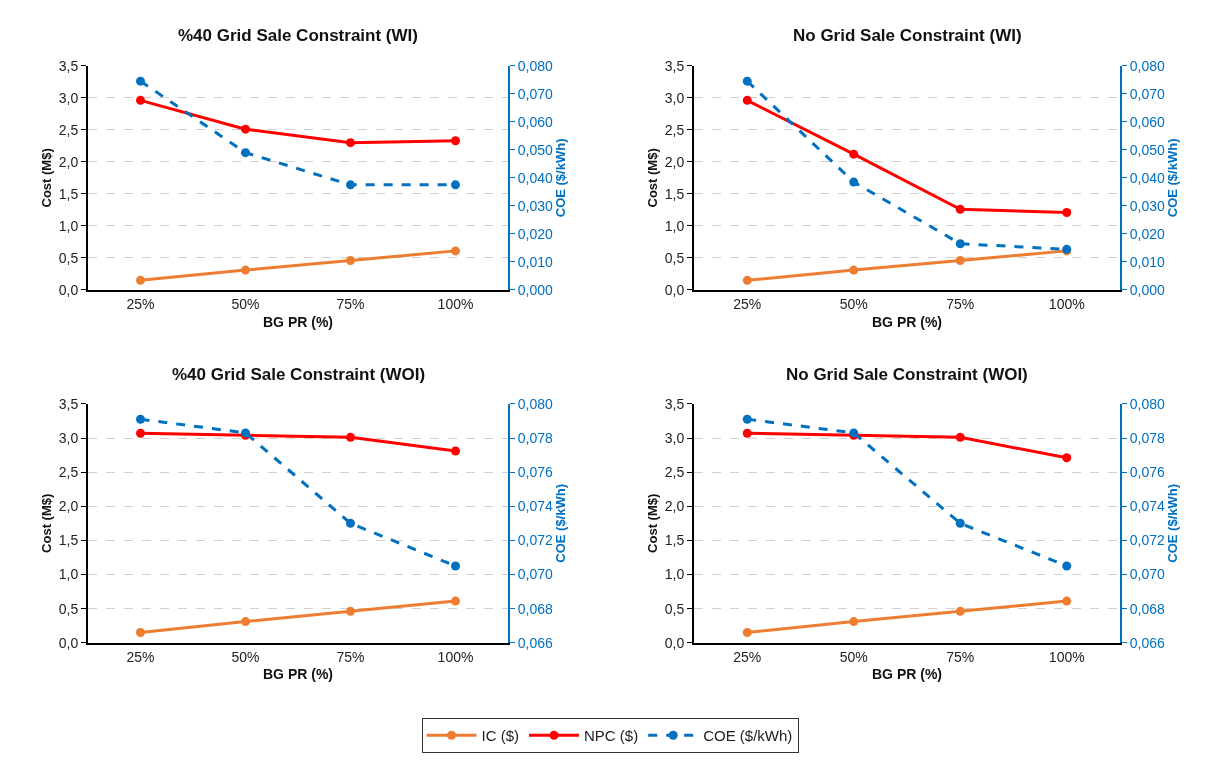 This screenshot has height=771, width=1220. I want to click on y2-tick-label: 0,074, so click(1147, 506).